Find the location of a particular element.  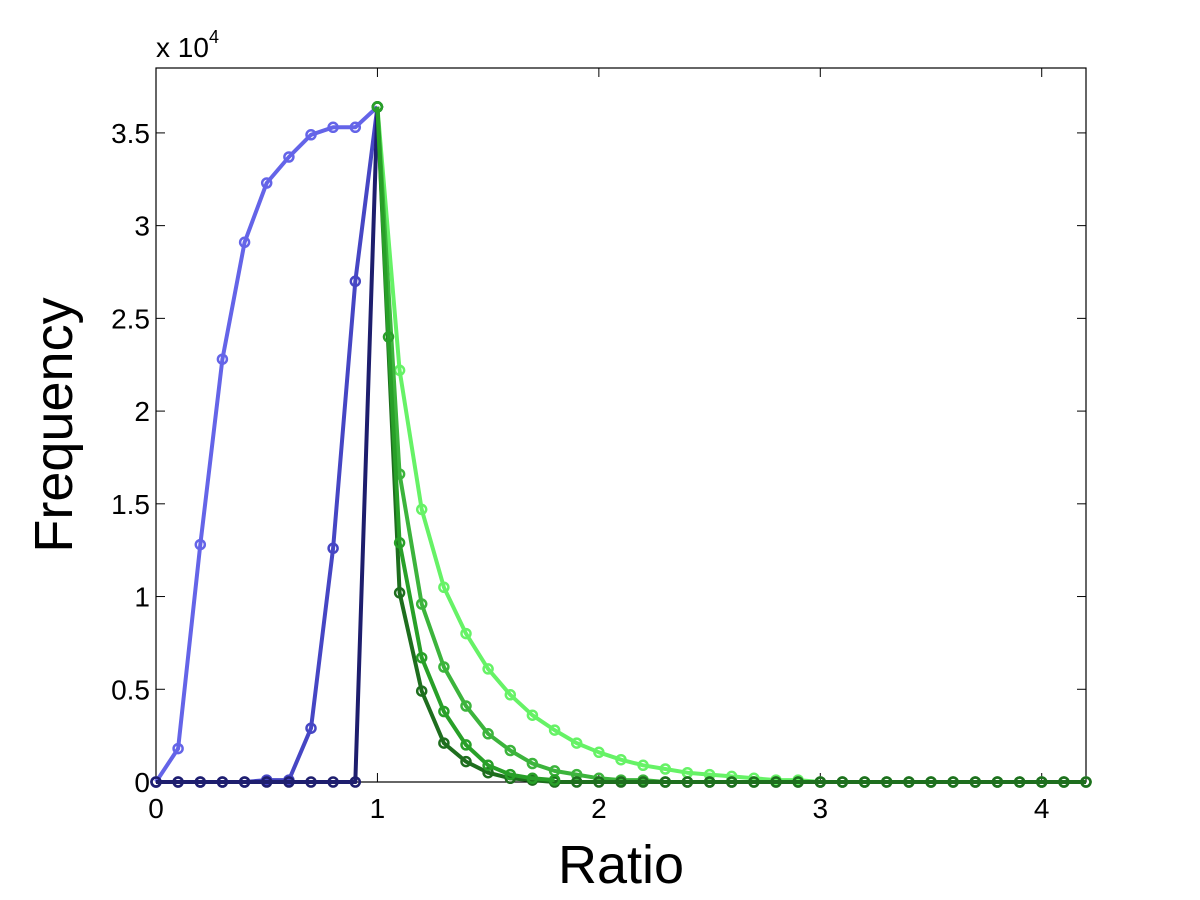

x-tick-label: 1 is located at coordinates (378, 808).